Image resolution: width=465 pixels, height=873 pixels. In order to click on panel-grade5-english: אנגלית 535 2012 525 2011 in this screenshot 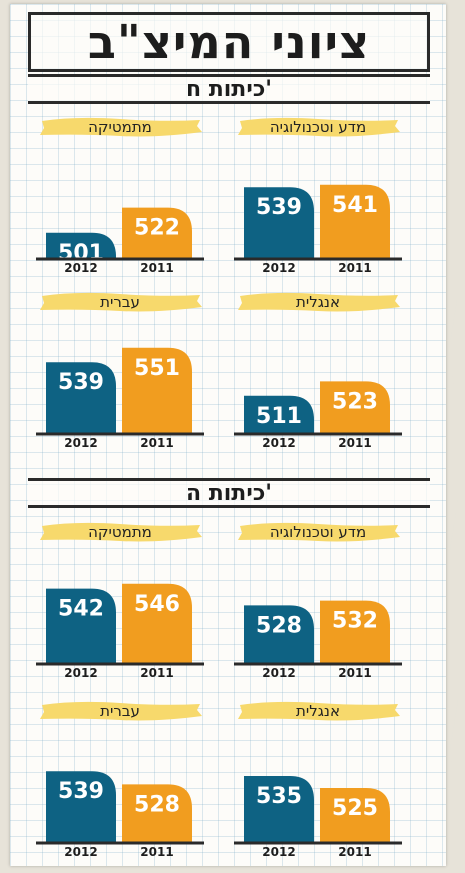, I will do `click(318, 776)`.